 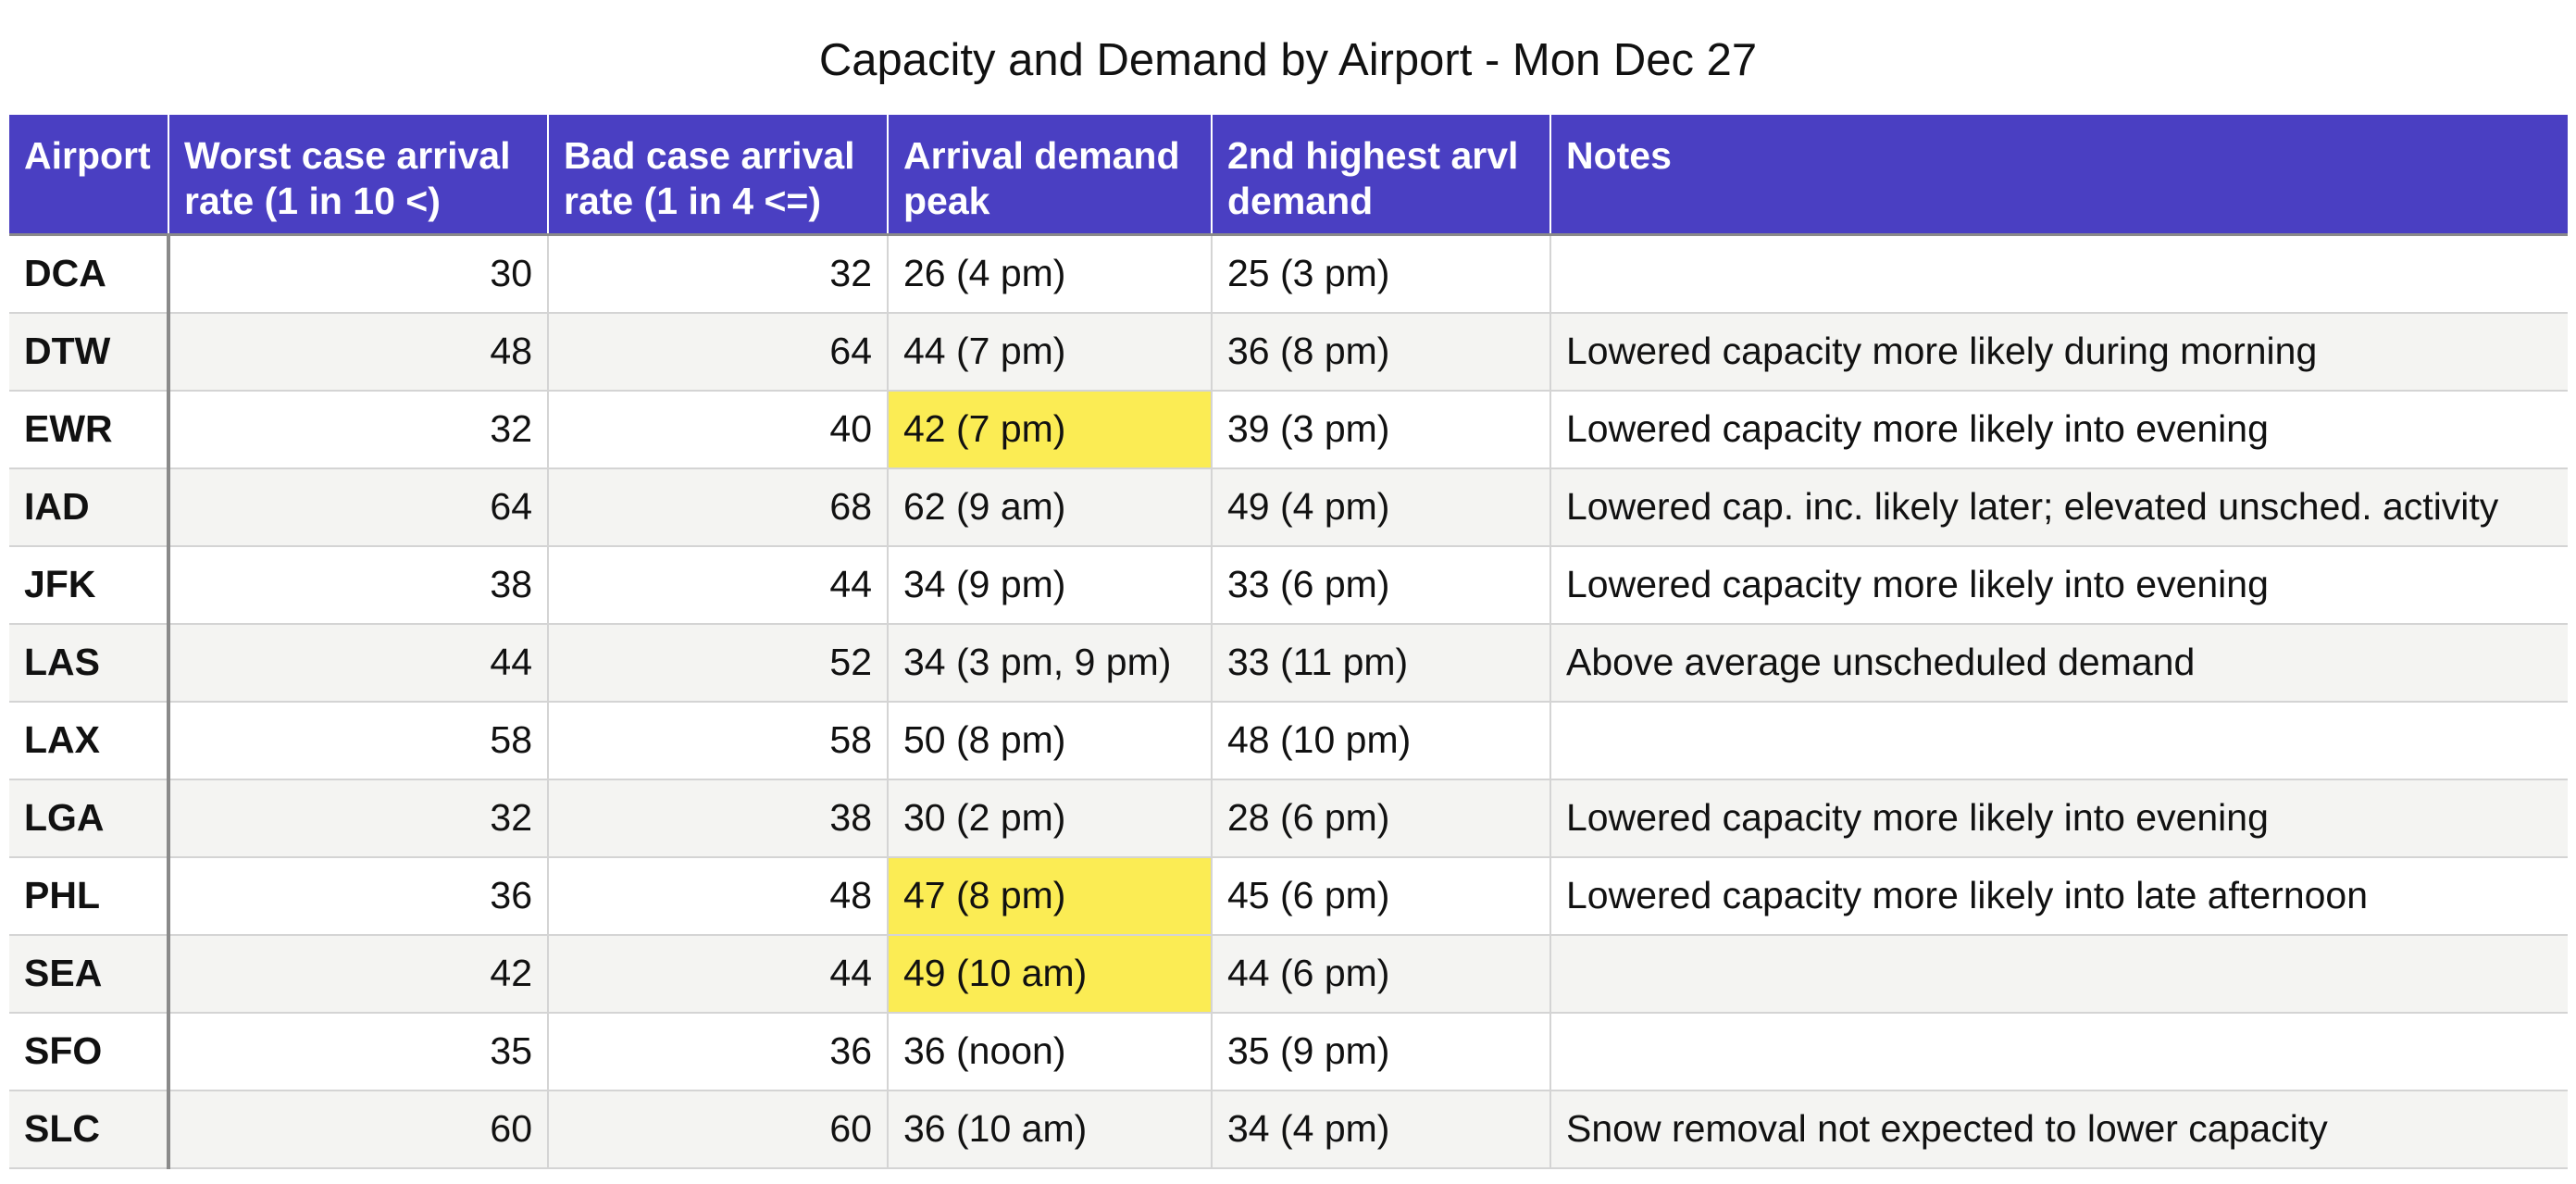 What do you see at coordinates (89, 1129) in the screenshot?
I see `airport-cell: SLC` at bounding box center [89, 1129].